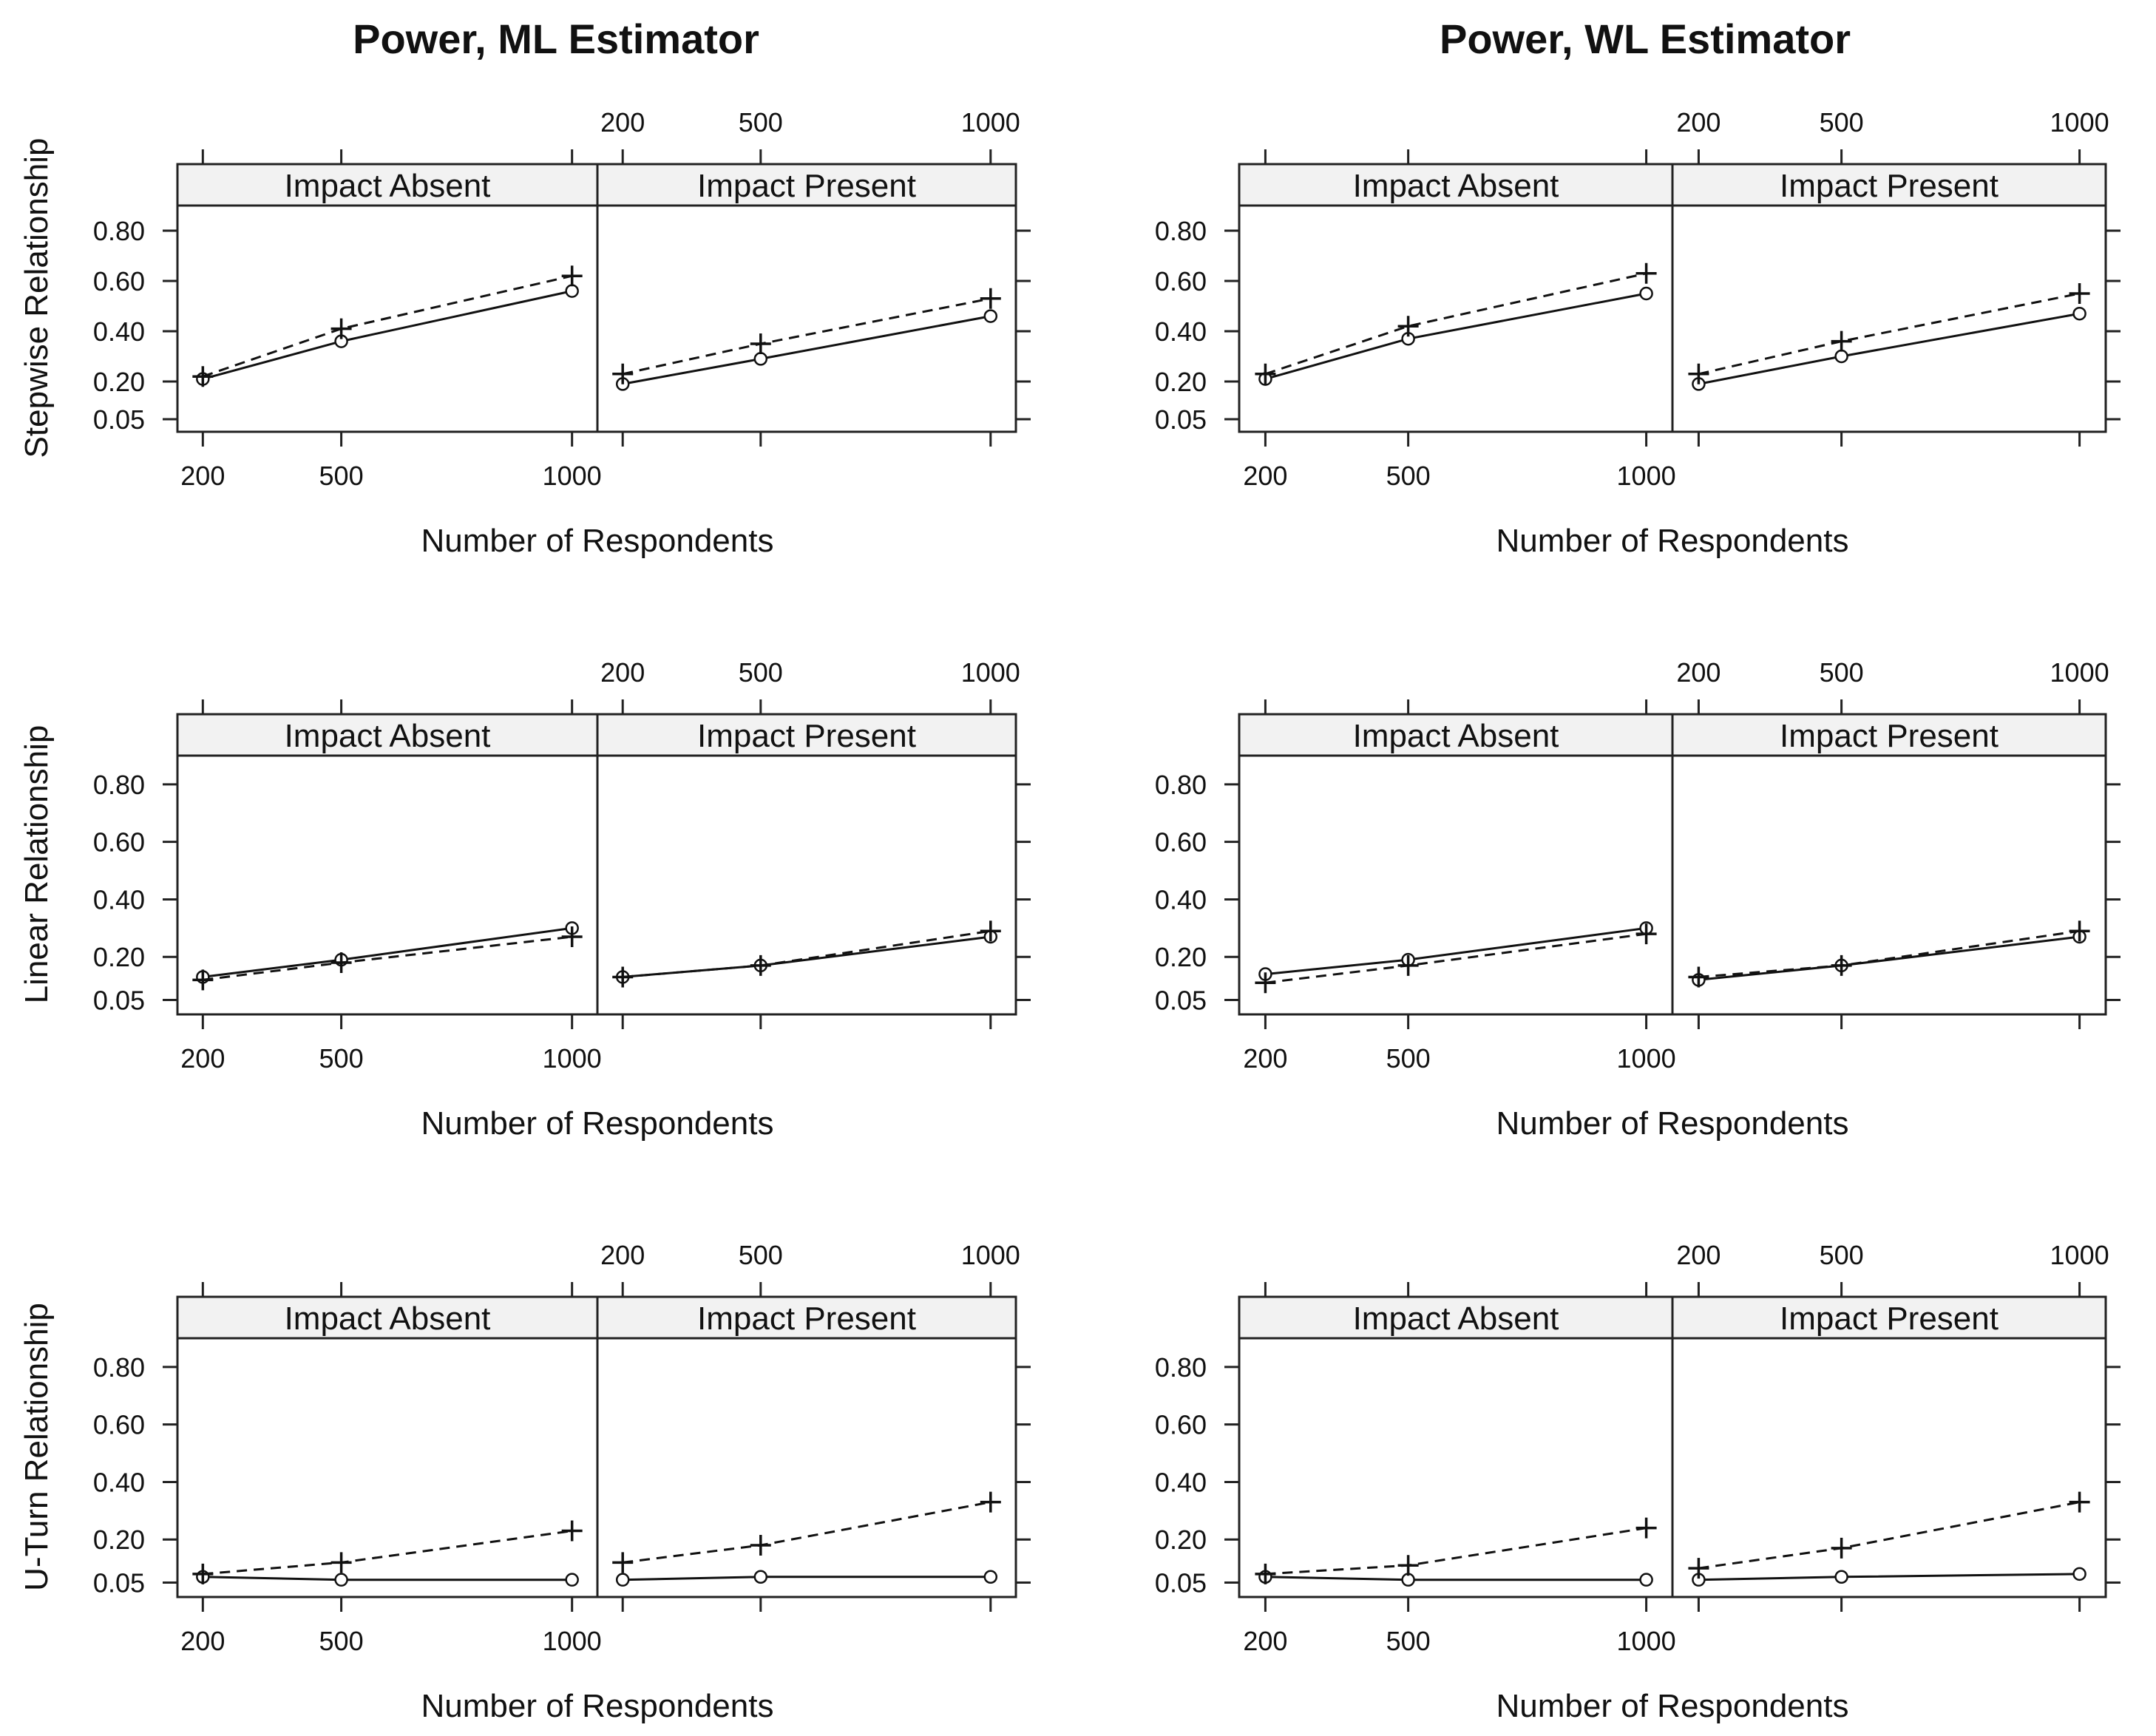  What do you see at coordinates (1645, 39) in the screenshot?
I see `column-title-wl: Power, WL Estimator` at bounding box center [1645, 39].